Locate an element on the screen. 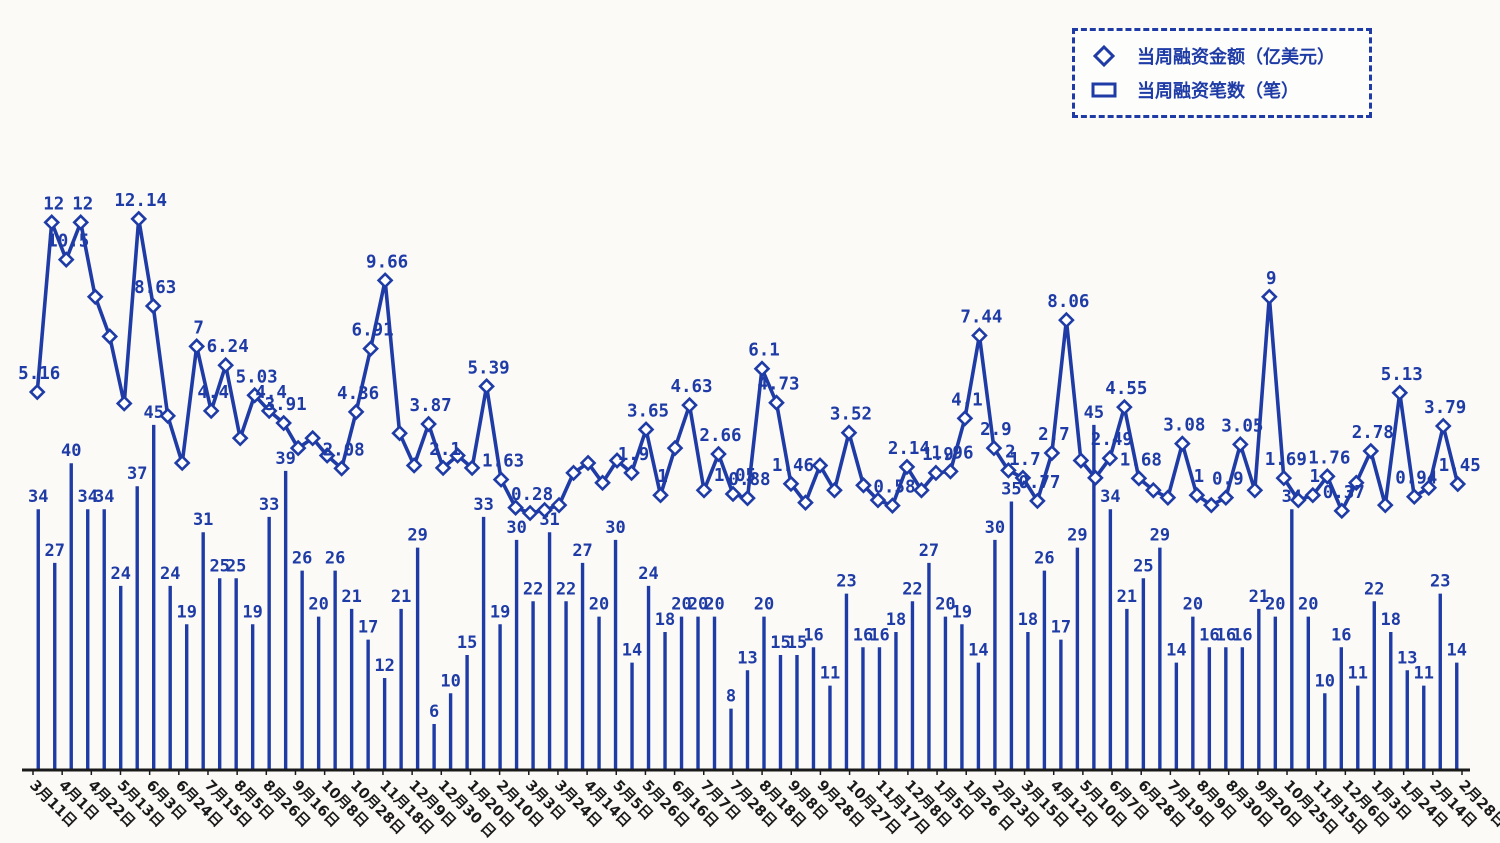 The height and width of the screenshot is (843, 1500). svg-text: 1.46 is located at coordinates (793, 466).